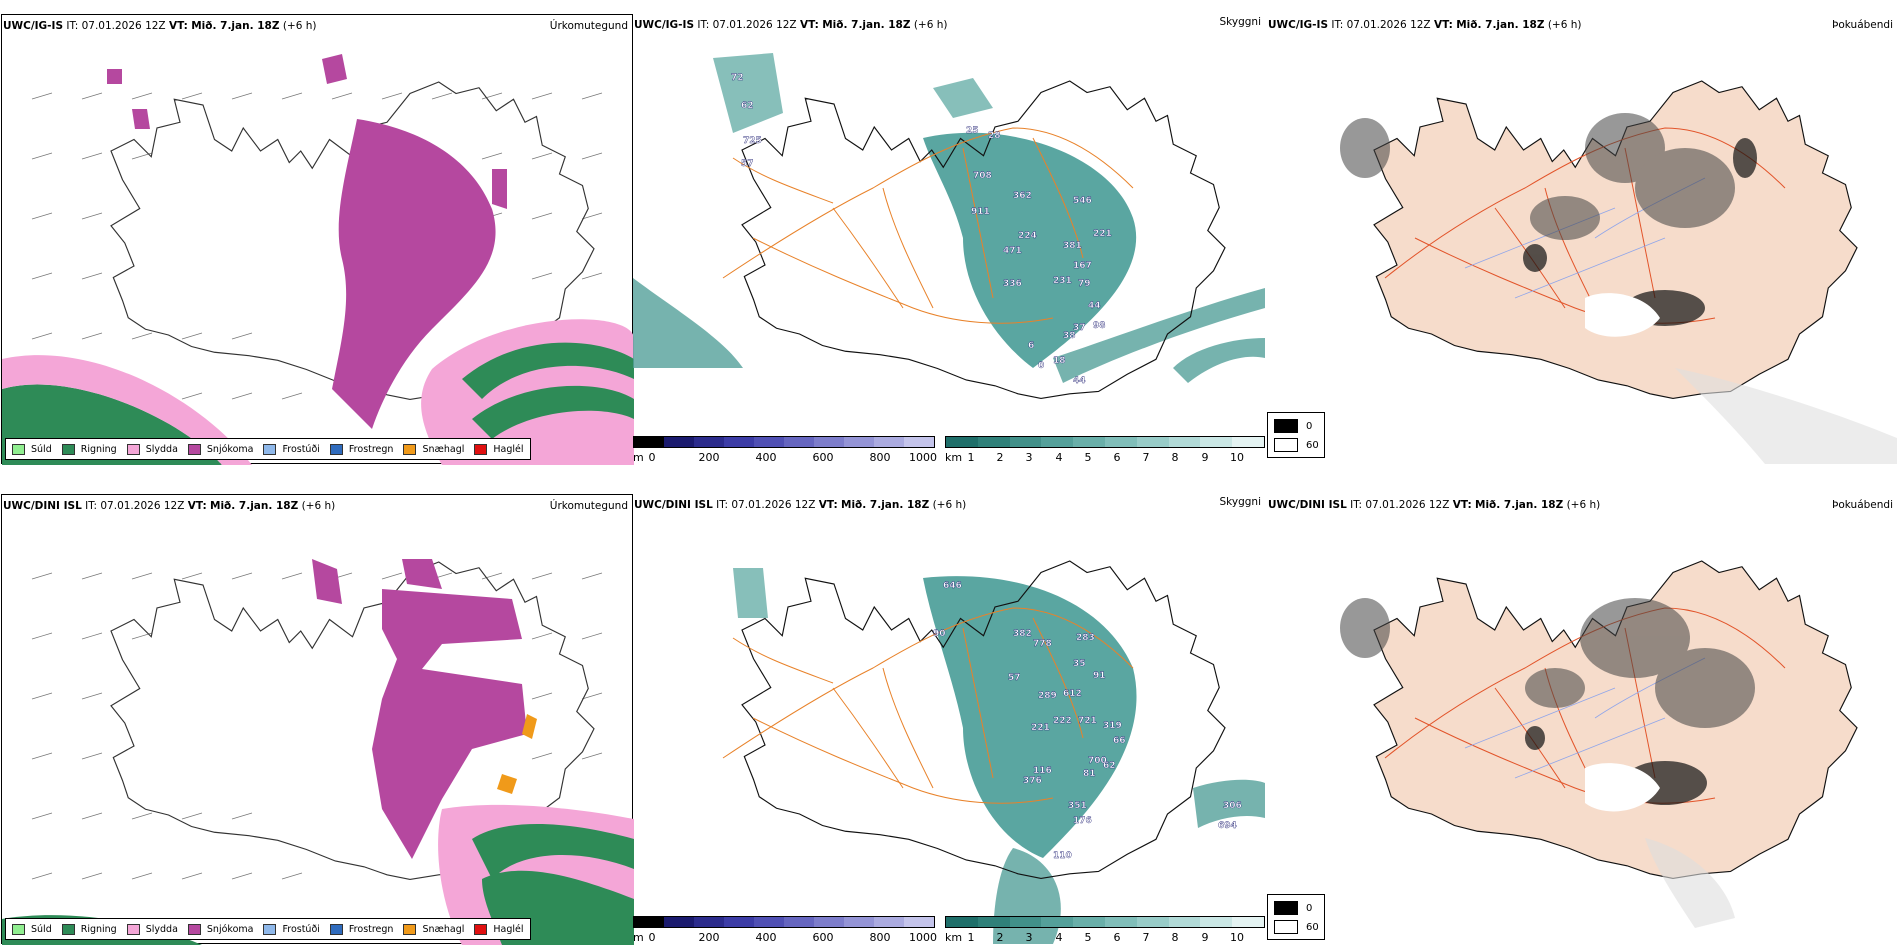  I want to click on height-label: 18, so click(1059, 361).